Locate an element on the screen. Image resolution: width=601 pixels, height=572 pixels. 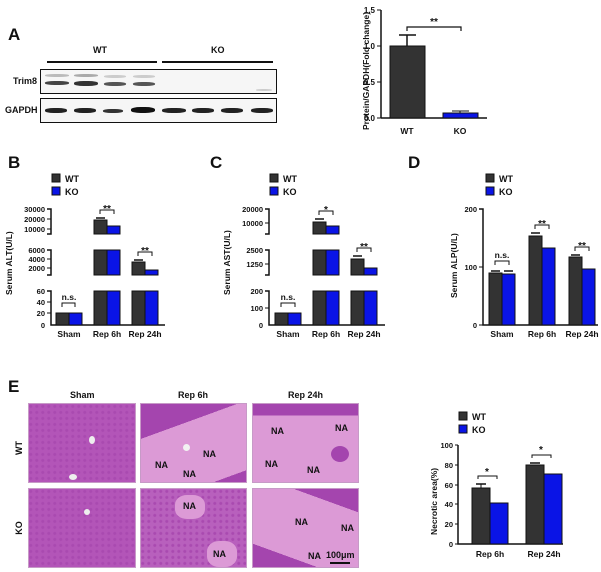
svg-text: 0.5 is located at coordinates (370, 82).